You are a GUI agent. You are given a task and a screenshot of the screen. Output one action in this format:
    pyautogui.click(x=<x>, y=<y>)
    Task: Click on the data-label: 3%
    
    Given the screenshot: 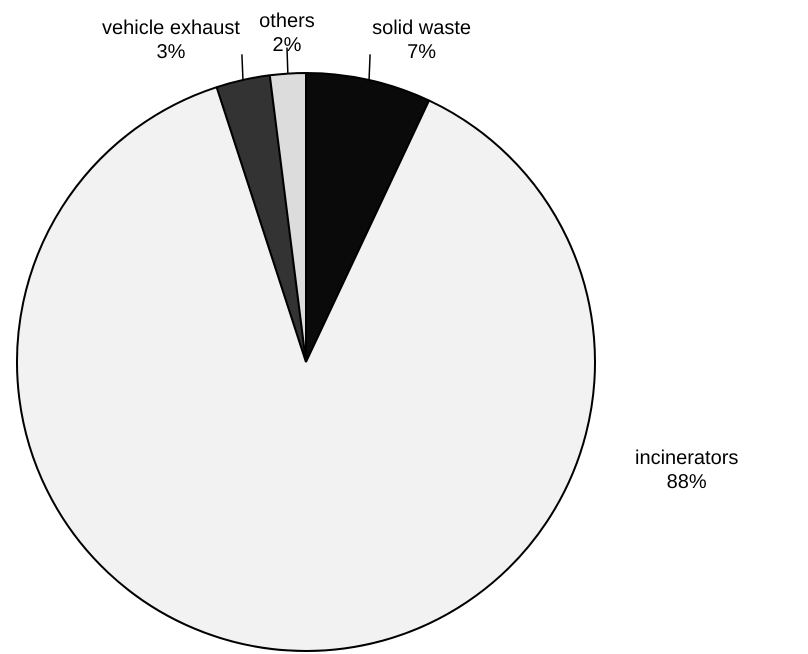 What is the action you would take?
    pyautogui.click(x=171, y=51)
    